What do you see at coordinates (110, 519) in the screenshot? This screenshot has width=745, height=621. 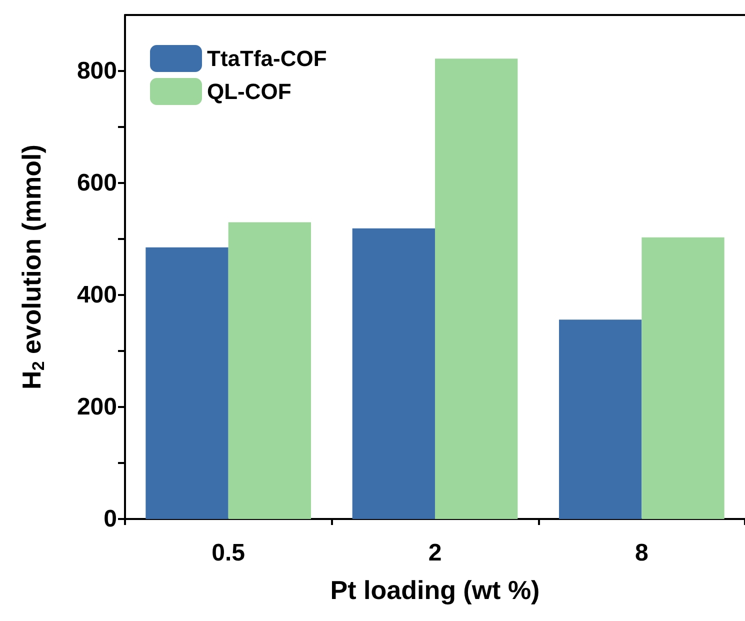 I see `y-tick-label: 0` at bounding box center [110, 519].